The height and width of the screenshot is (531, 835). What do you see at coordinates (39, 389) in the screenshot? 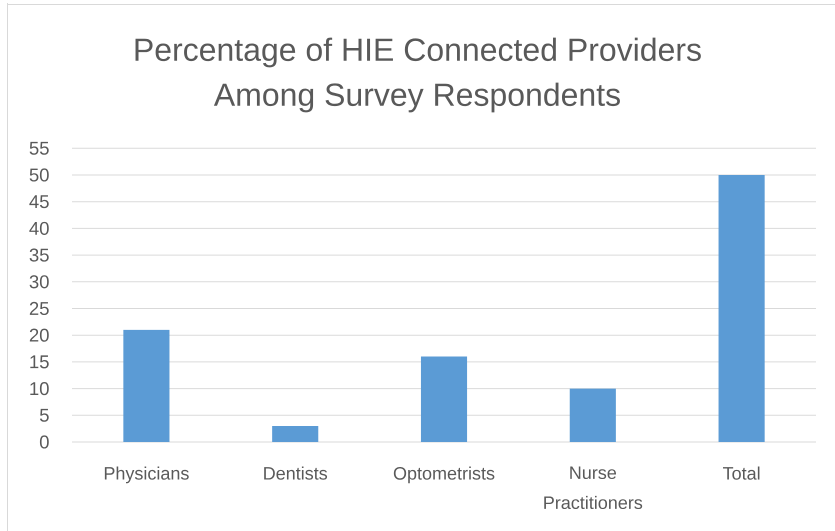
I see `y-tick-label: 10` at bounding box center [39, 389].